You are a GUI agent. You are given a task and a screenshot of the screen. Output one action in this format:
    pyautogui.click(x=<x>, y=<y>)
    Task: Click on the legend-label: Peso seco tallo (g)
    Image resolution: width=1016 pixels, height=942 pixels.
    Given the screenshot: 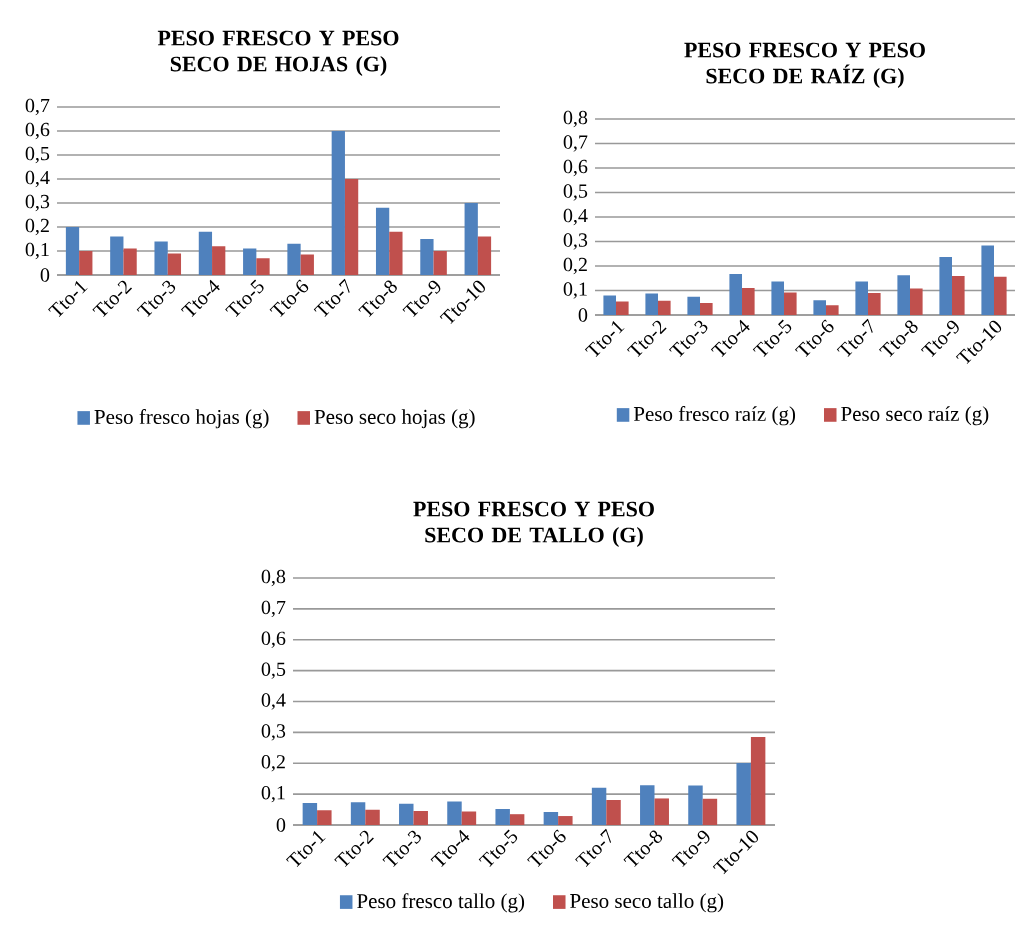 What is the action you would take?
    pyautogui.click(x=647, y=903)
    